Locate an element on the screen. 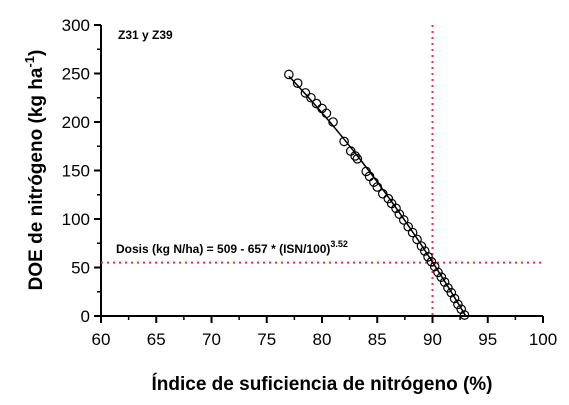  y-tick-label: 0 is located at coordinates (85, 316).